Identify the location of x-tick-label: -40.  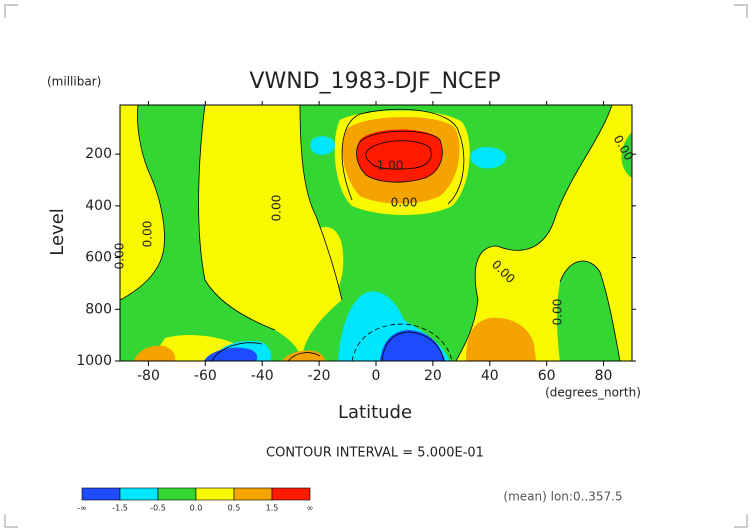
(262, 376).